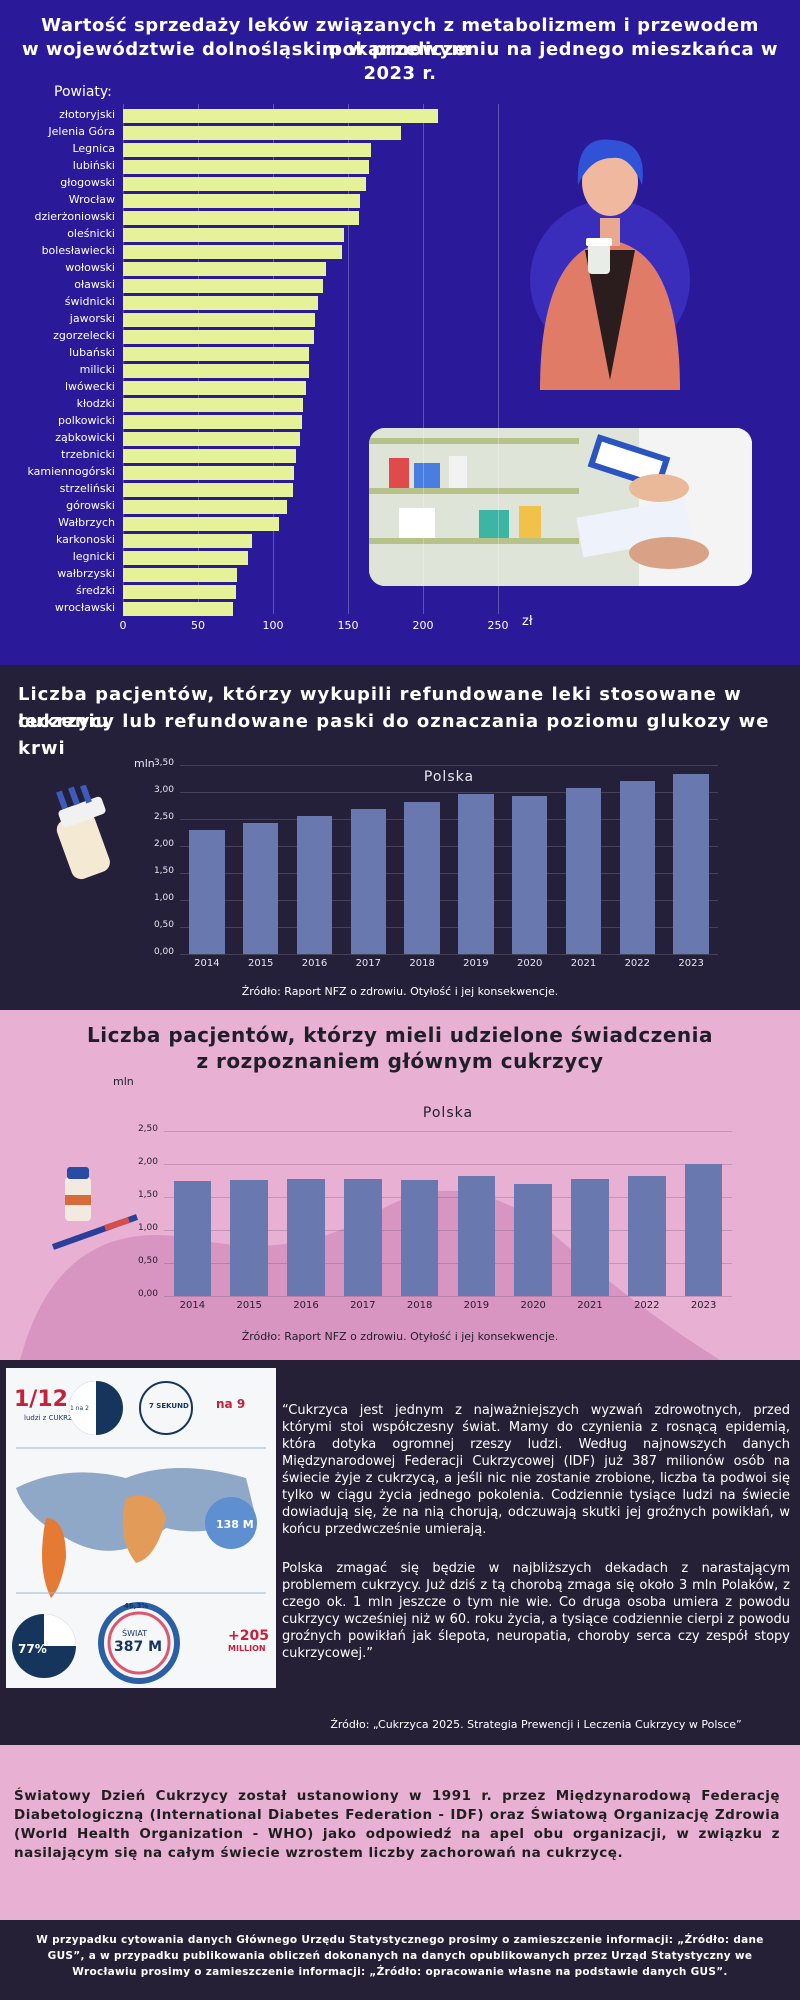 This screenshot has height=2000, width=800. Describe the element at coordinates (74, 216) in the screenshot. I see `category-label: dzierżoniowski` at that location.